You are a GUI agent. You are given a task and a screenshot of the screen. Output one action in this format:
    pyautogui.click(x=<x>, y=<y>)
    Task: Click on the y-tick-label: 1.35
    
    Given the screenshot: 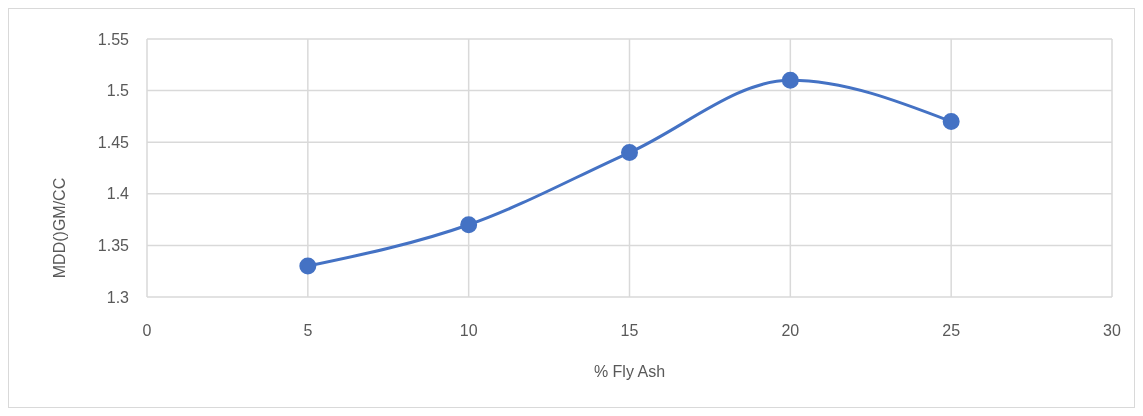 What is the action you would take?
    pyautogui.click(x=113, y=246)
    